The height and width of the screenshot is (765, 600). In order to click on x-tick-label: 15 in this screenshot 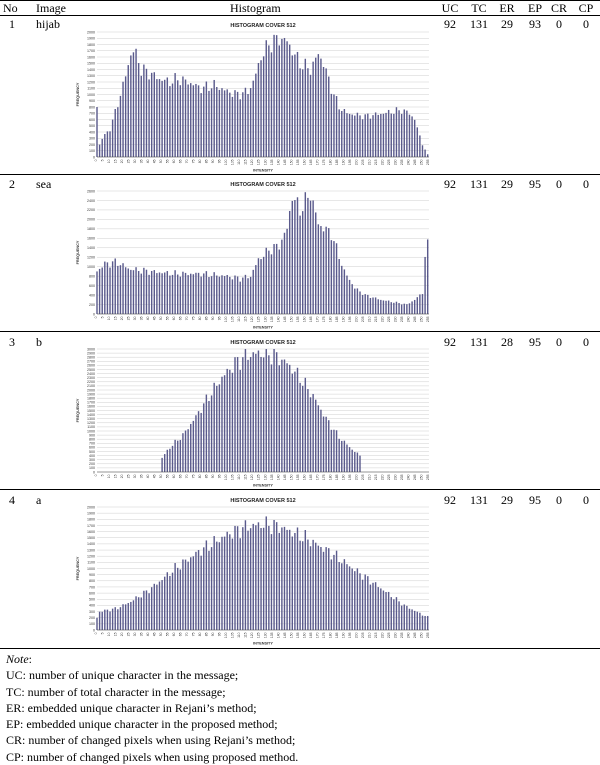, I will do `click(116, 318)`.